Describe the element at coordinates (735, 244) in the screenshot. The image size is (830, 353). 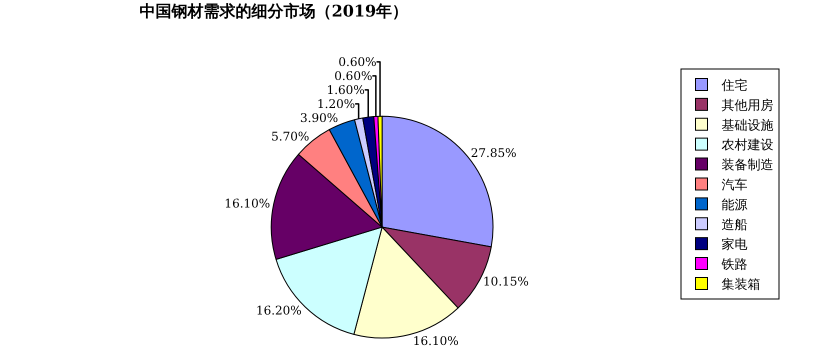
I see `legend-label: 家电` at that location.